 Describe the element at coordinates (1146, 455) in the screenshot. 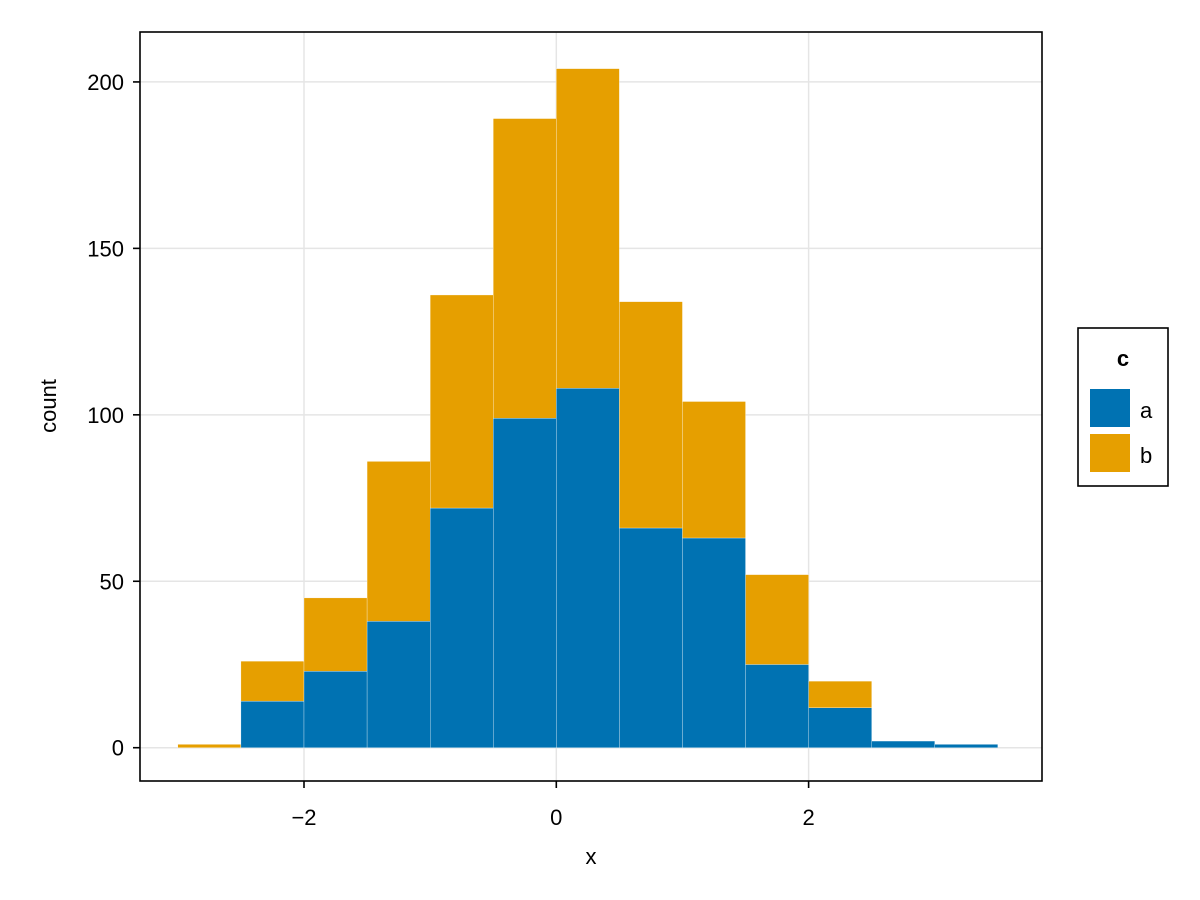

I see `legend-label-b: b` at that location.